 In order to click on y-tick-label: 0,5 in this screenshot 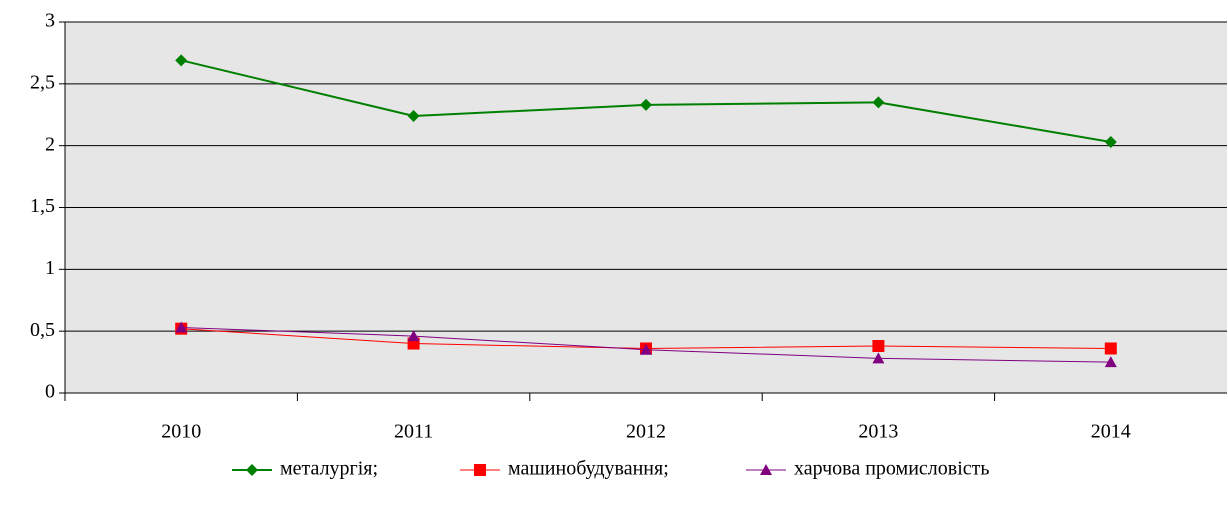, I will do `click(42, 330)`.